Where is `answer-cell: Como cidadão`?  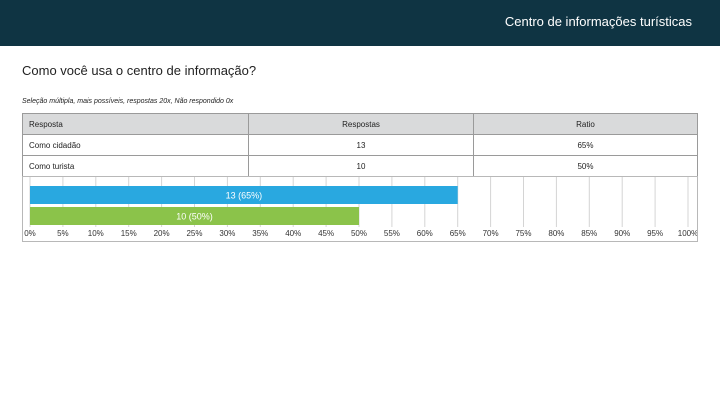
answer-cell: Como cidadão is located at coordinates (135, 145).